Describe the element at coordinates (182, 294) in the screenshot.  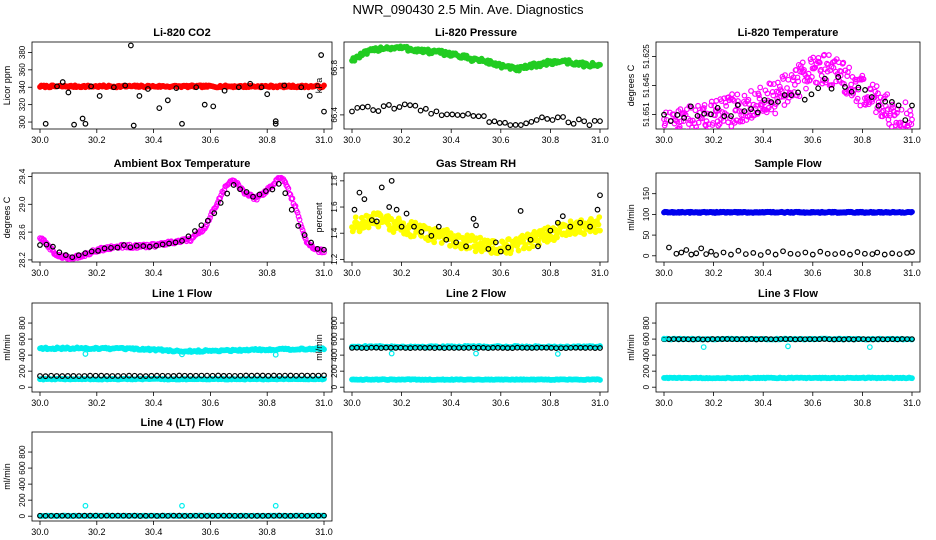
I see `chart-title: Line 1 Flow` at that location.